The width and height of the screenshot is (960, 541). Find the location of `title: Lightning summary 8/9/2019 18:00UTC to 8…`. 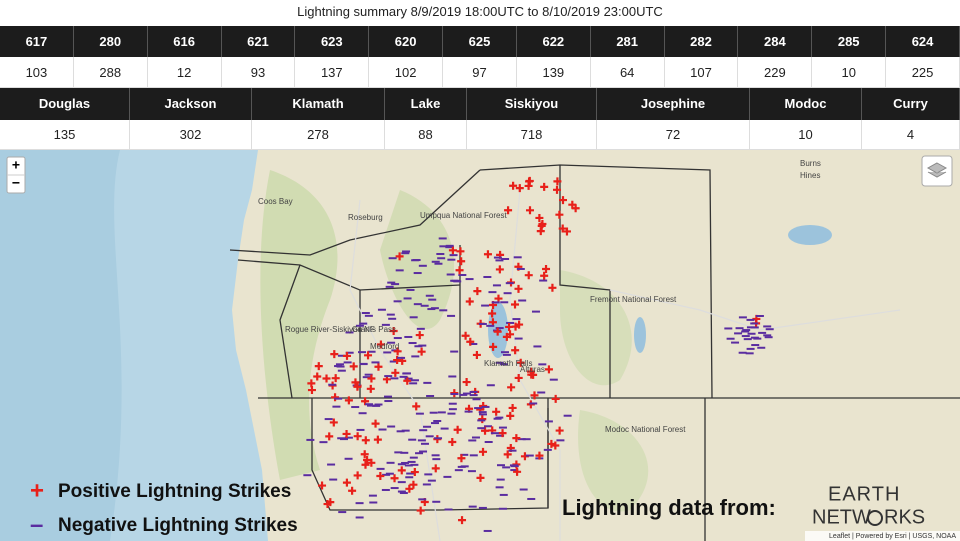

title: Lightning summary 8/9/2019 18:00UTC to 8… is located at coordinates (480, 11).